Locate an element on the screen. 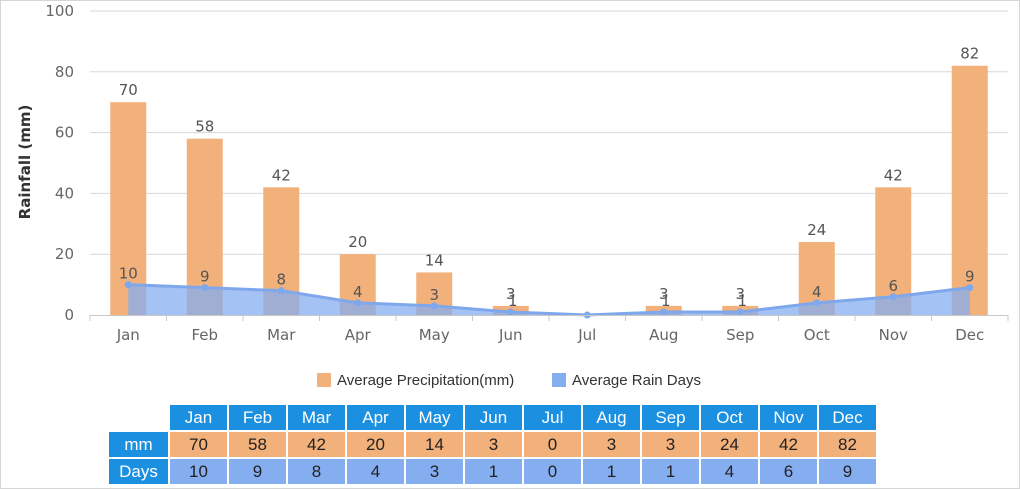  x-tick-label: Sep is located at coordinates (740, 335).